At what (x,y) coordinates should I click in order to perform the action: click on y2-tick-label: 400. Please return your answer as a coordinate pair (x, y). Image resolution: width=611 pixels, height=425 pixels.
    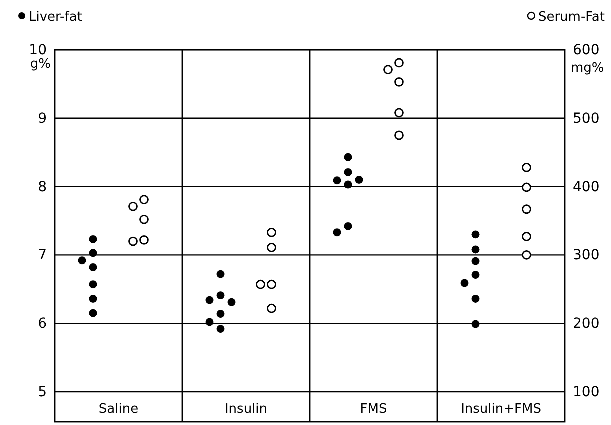
    Looking at the image, I should click on (586, 187).